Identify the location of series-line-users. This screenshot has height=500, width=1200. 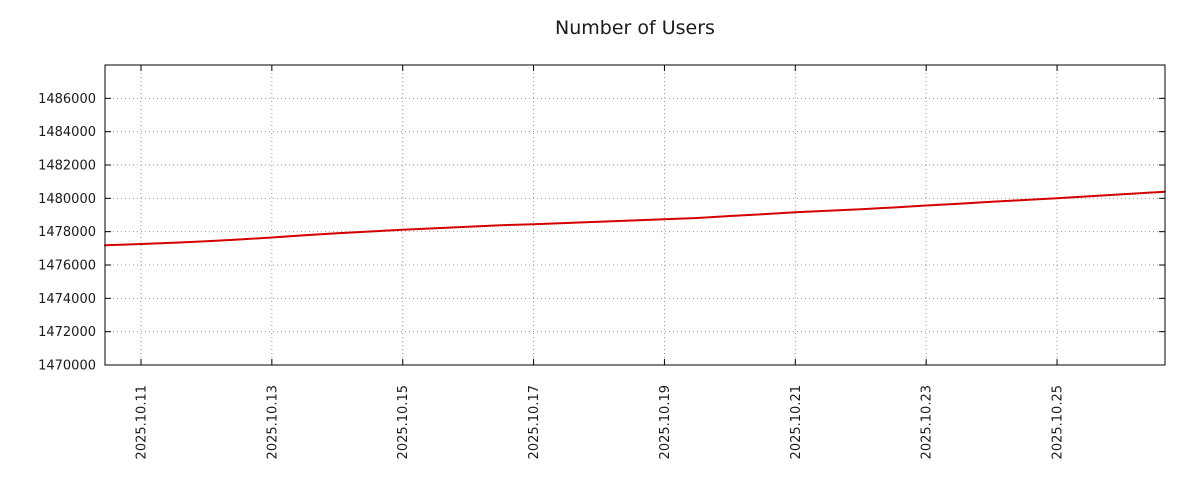
(635, 218).